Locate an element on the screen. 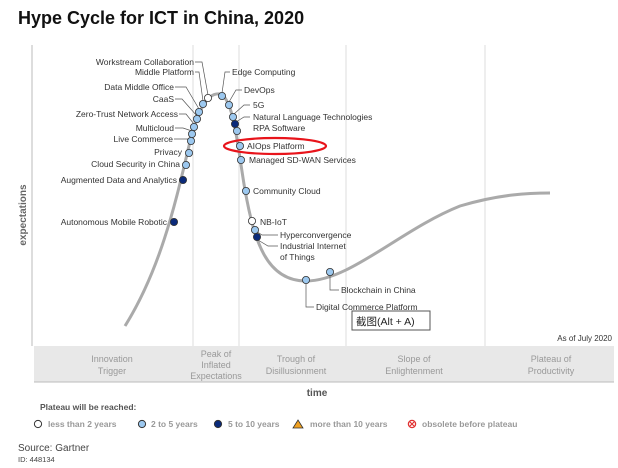 The width and height of the screenshot is (618, 468). highlight-ellipse is located at coordinates (275, 146).